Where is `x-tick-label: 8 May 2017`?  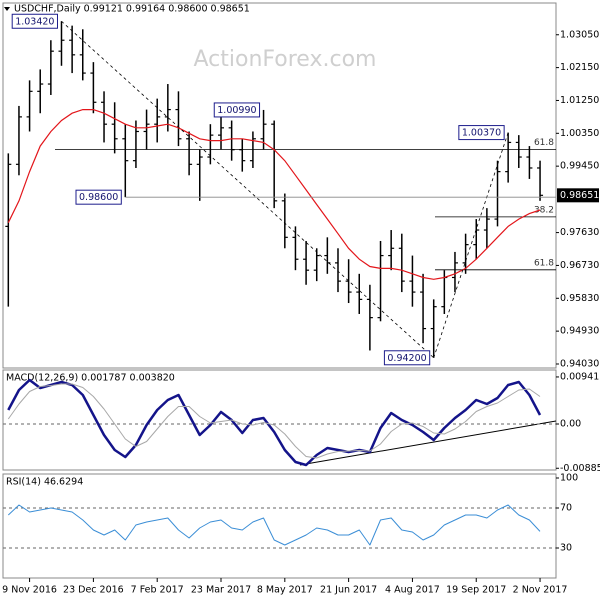
x-tick-label: 8 May 2017 is located at coordinates (285, 590).